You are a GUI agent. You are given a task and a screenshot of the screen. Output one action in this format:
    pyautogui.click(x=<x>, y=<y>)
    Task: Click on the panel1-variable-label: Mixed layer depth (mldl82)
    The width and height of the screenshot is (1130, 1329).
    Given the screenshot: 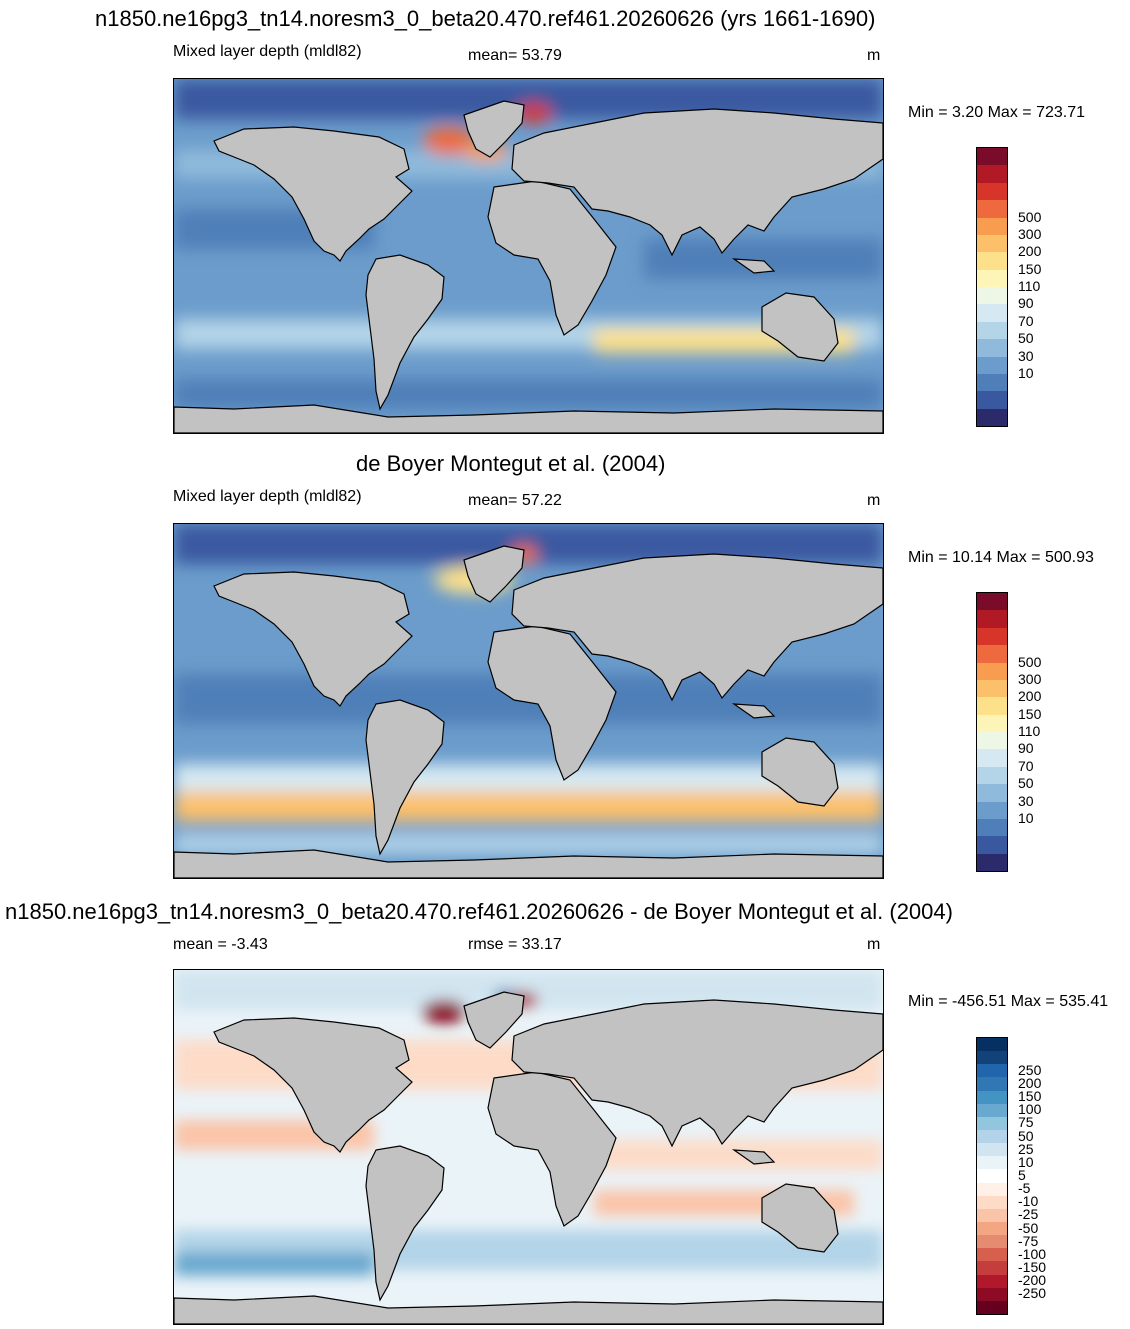 What is the action you would take?
    pyautogui.click(x=267, y=51)
    